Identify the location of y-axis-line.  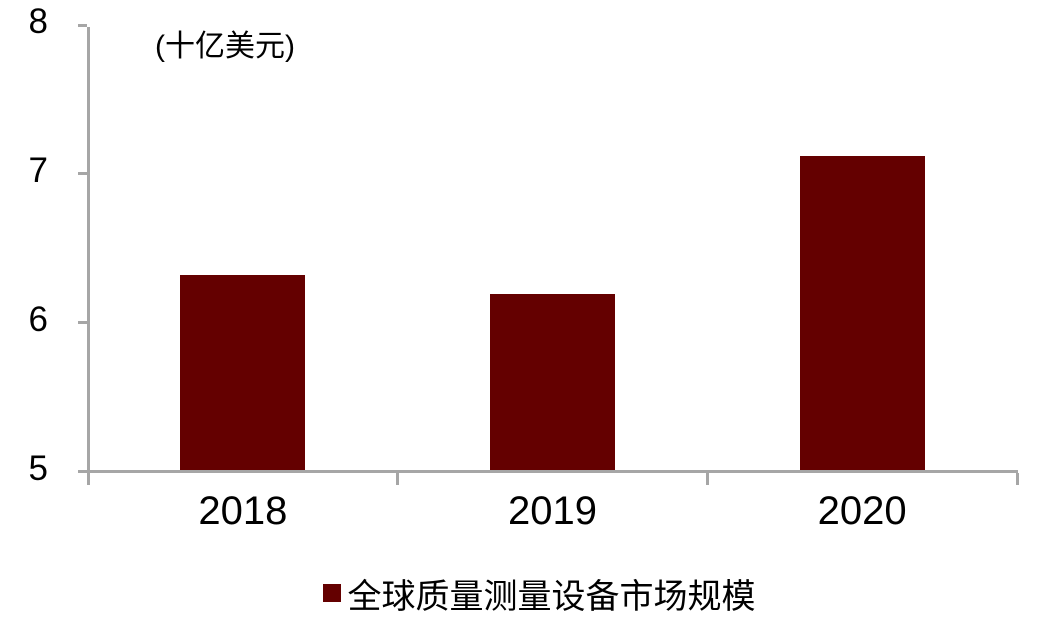
(88, 251).